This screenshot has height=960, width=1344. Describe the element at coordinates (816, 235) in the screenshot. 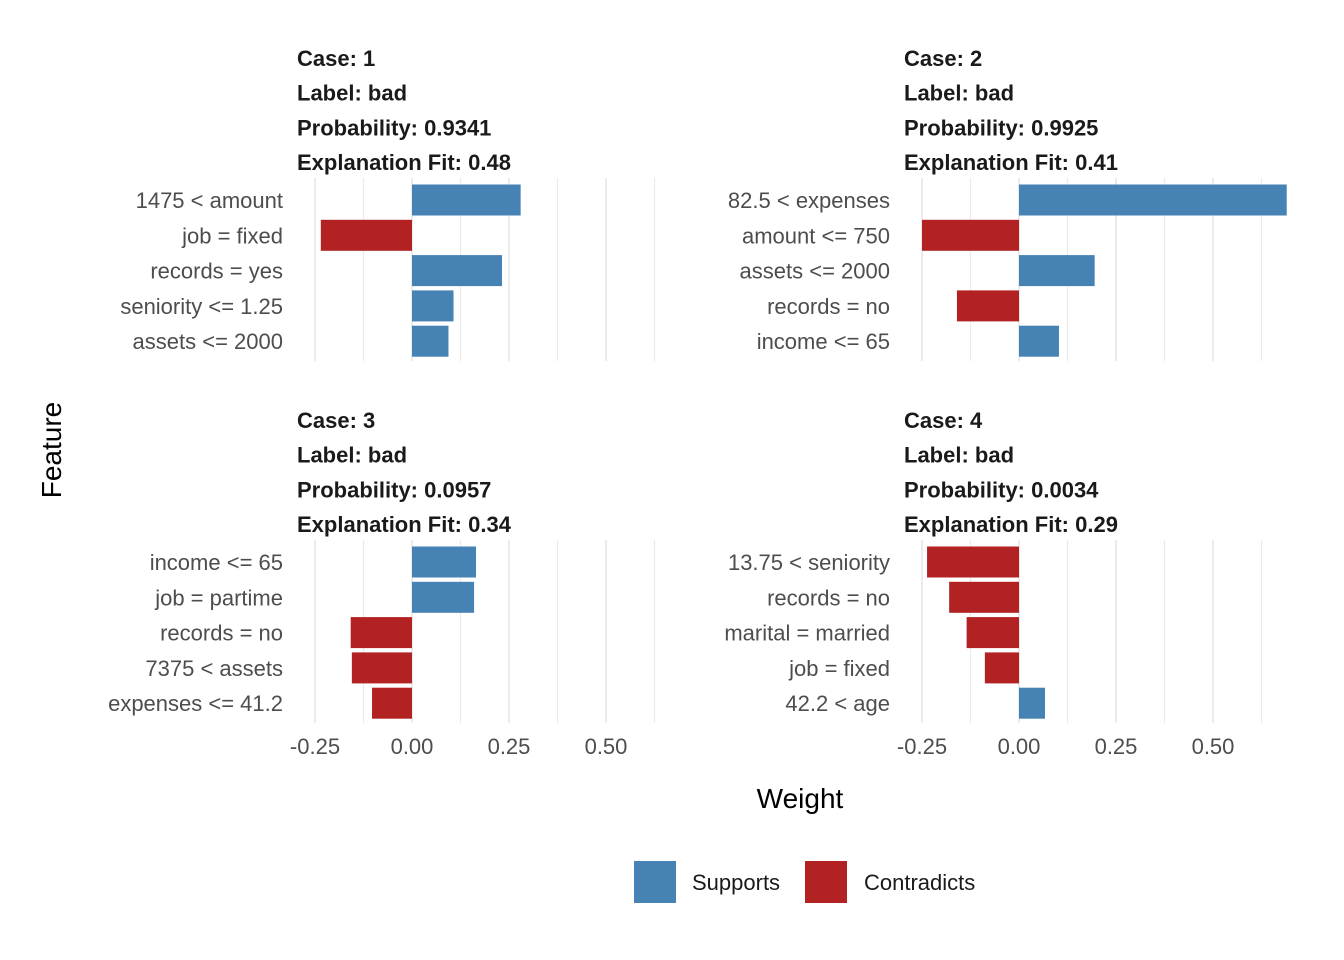

I see `feature-label: amount <= 750` at that location.